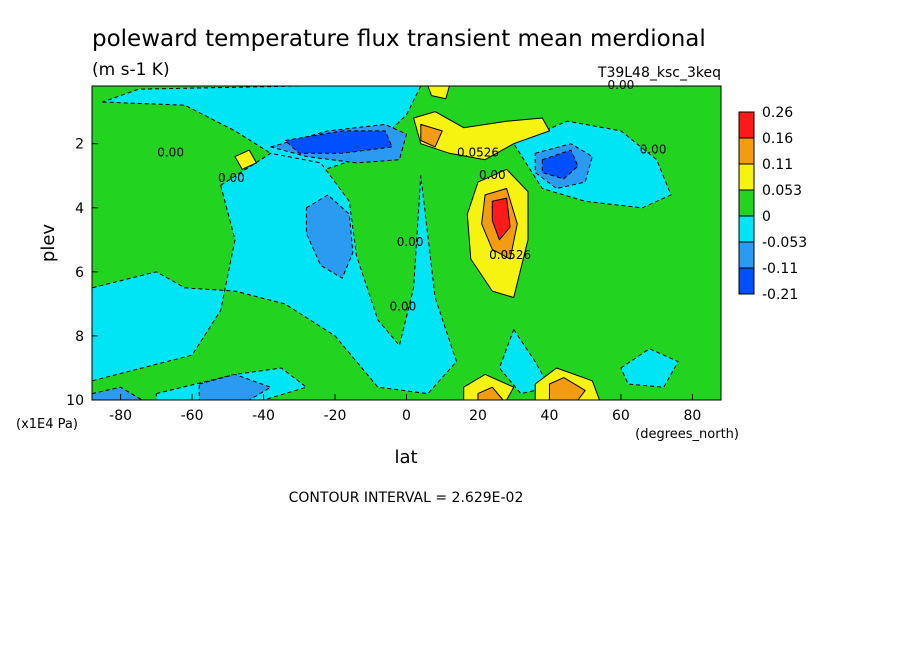 Image resolution: width=904 pixels, height=654 pixels. I want to click on colorbar-label: 0.16, so click(777, 139).